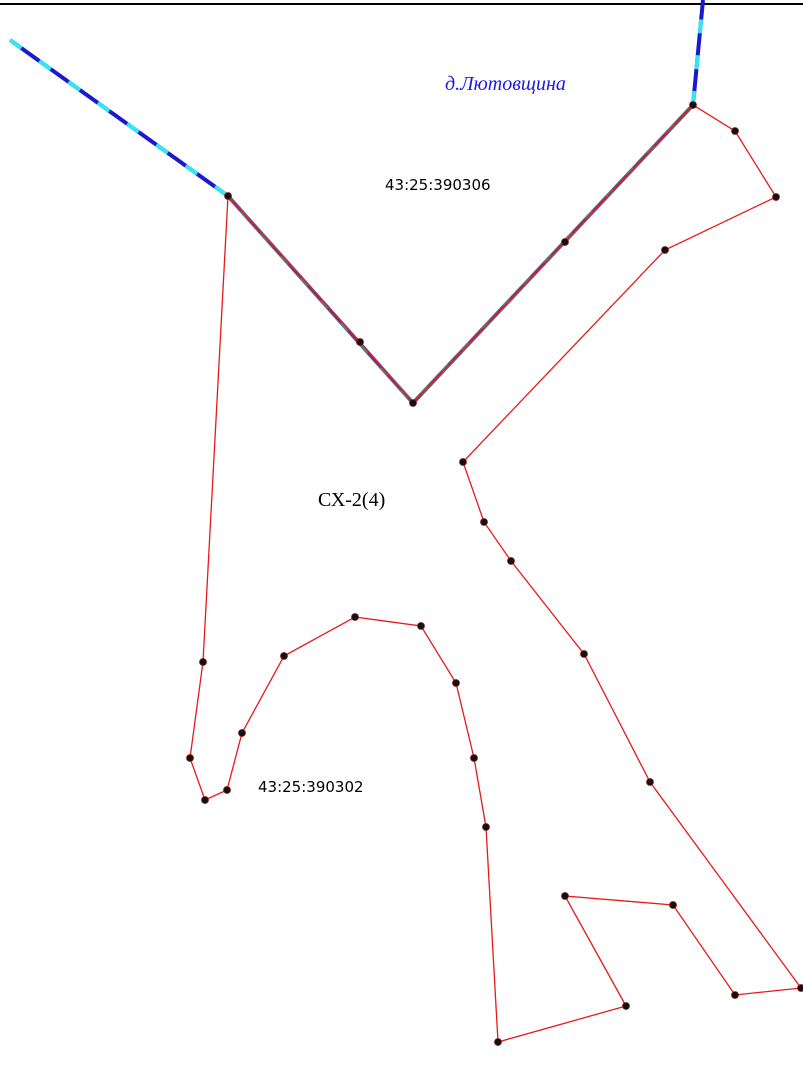 The height and width of the screenshot is (1079, 803). Describe the element at coordinates (438, 185) in the screenshot. I see `parcel-label: 43:25:390306` at that location.